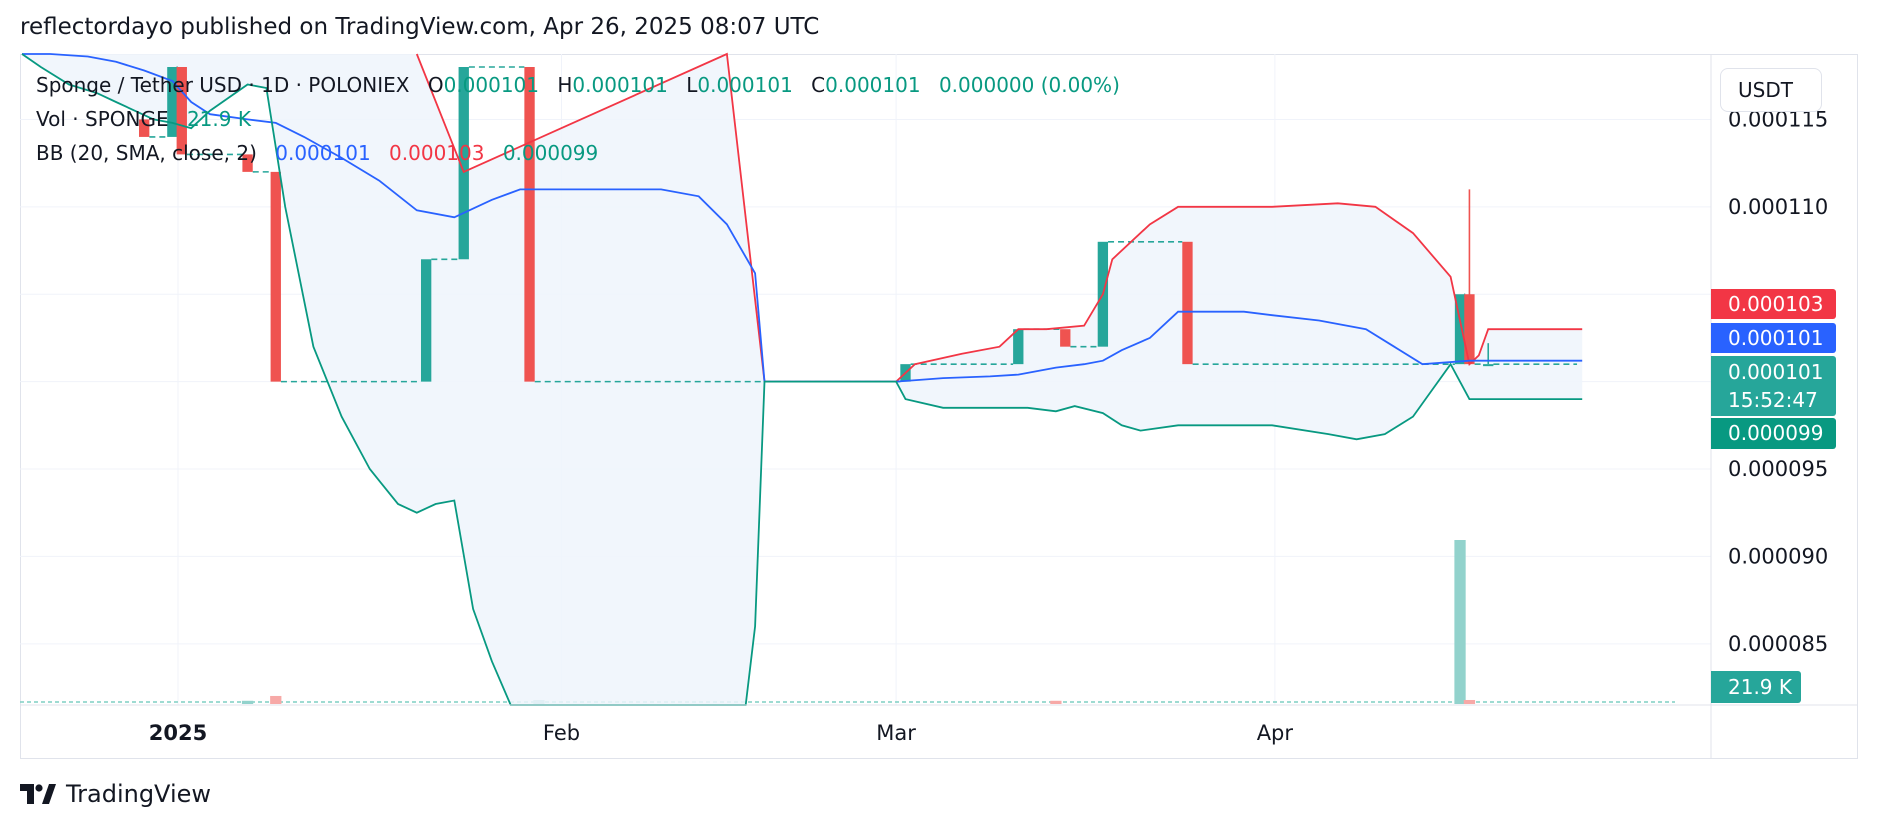  What do you see at coordinates (491, 85) in the screenshot?
I see `open-value: 0.000101` at bounding box center [491, 85].